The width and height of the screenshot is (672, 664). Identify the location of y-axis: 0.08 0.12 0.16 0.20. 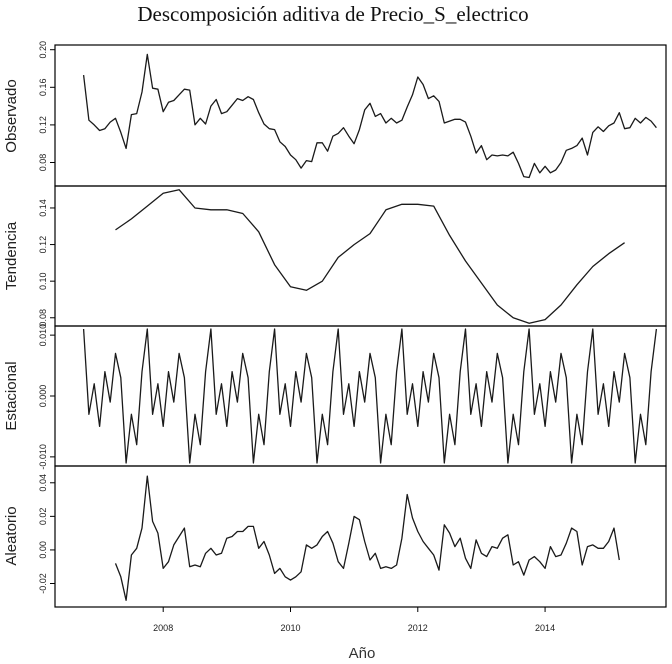
(46, 106).